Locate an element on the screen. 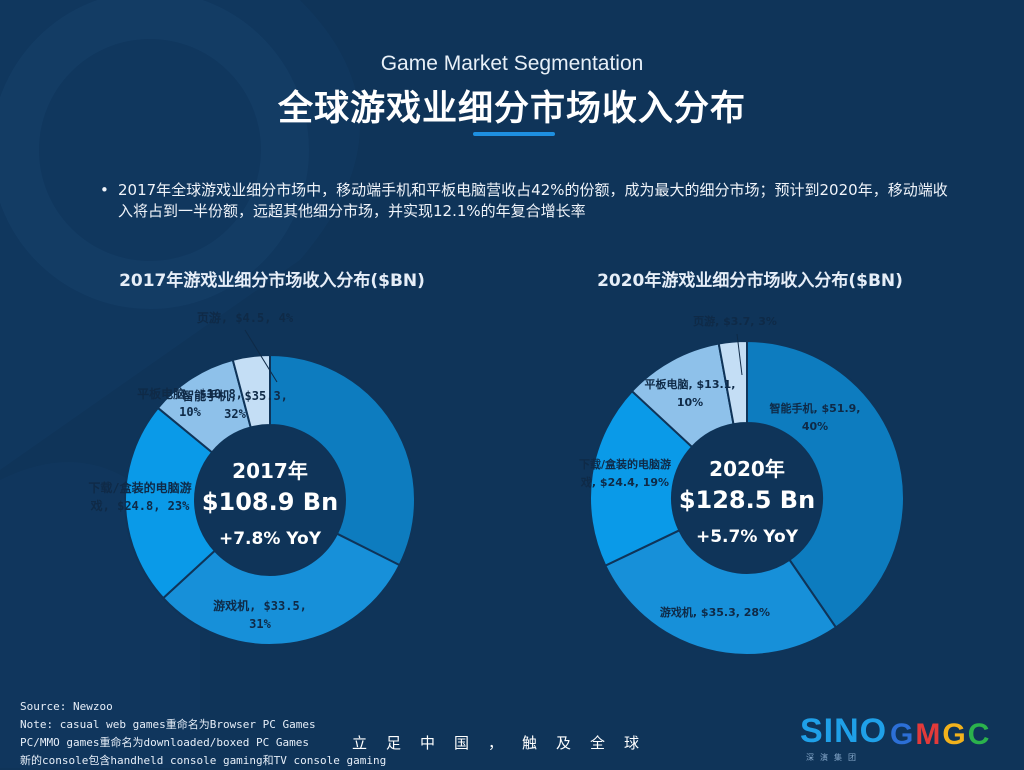 The width and height of the screenshot is (1024, 770). slogan: 立足中国，触及全球 is located at coordinates (505, 743).